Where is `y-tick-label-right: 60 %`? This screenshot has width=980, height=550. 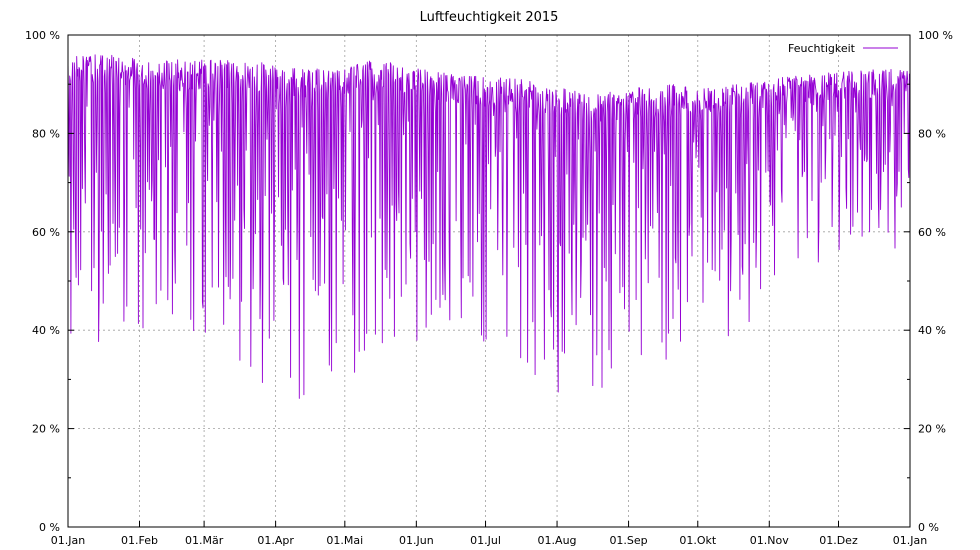
y-tick-label-right: 60 % is located at coordinates (932, 232).